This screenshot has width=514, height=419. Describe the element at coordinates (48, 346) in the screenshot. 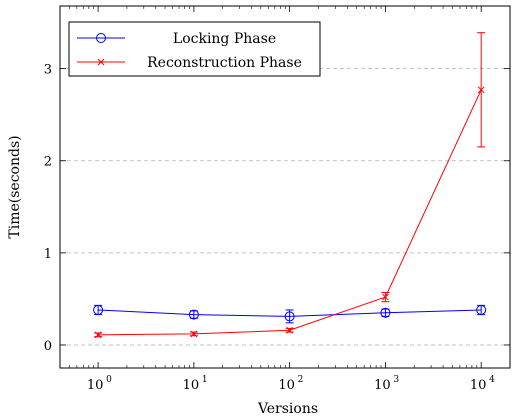

I see `y-tick-label: 0` at that location.